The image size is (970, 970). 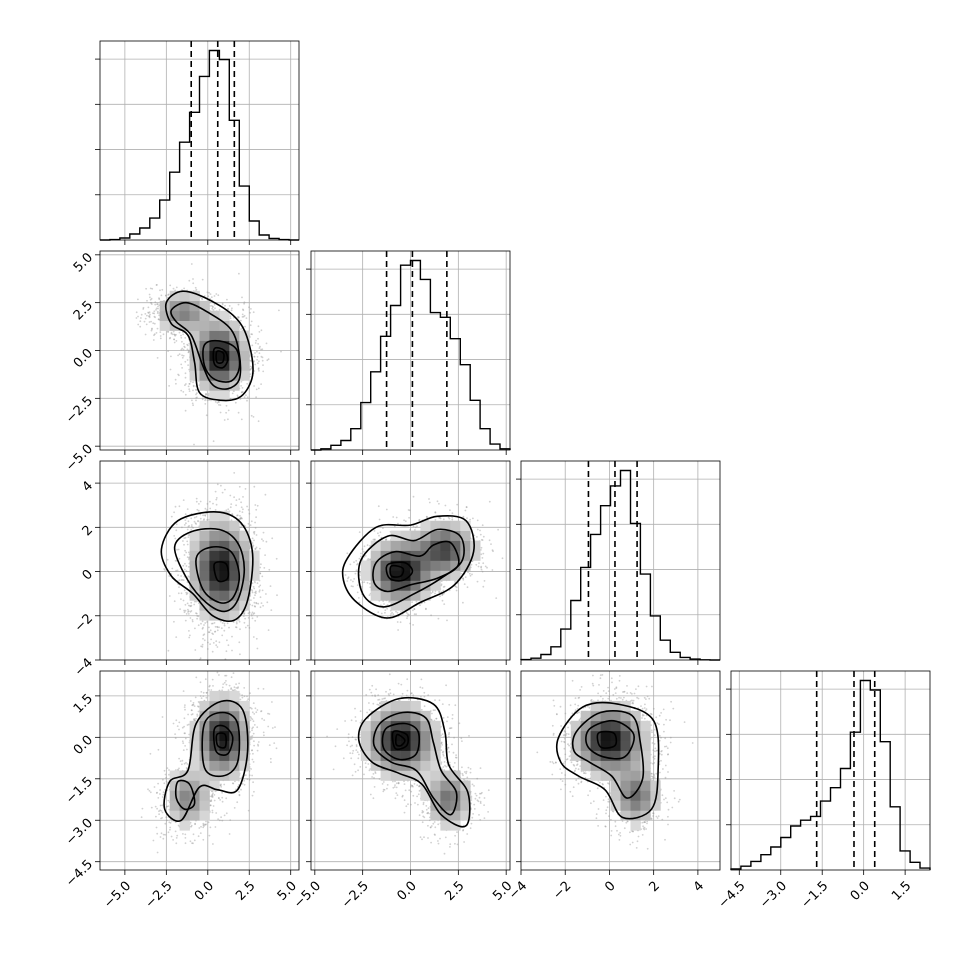 What do you see at coordinates (218, 574) in the screenshot?
I see `contour-line` at bounding box center [218, 574].